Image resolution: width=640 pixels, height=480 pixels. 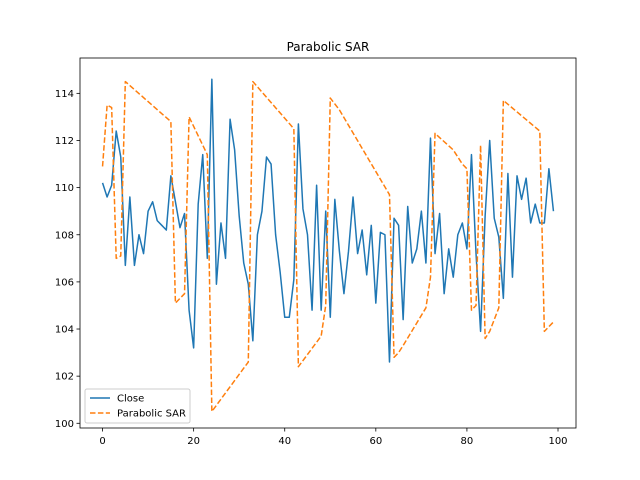 I want to click on y-tick-label: 104, so click(x=64, y=330).